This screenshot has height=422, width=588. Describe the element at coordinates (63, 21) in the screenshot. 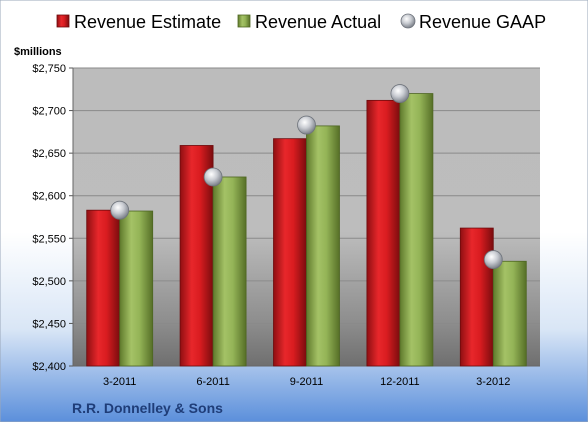

I see `legend-swatch-revenue-estimate` at that location.